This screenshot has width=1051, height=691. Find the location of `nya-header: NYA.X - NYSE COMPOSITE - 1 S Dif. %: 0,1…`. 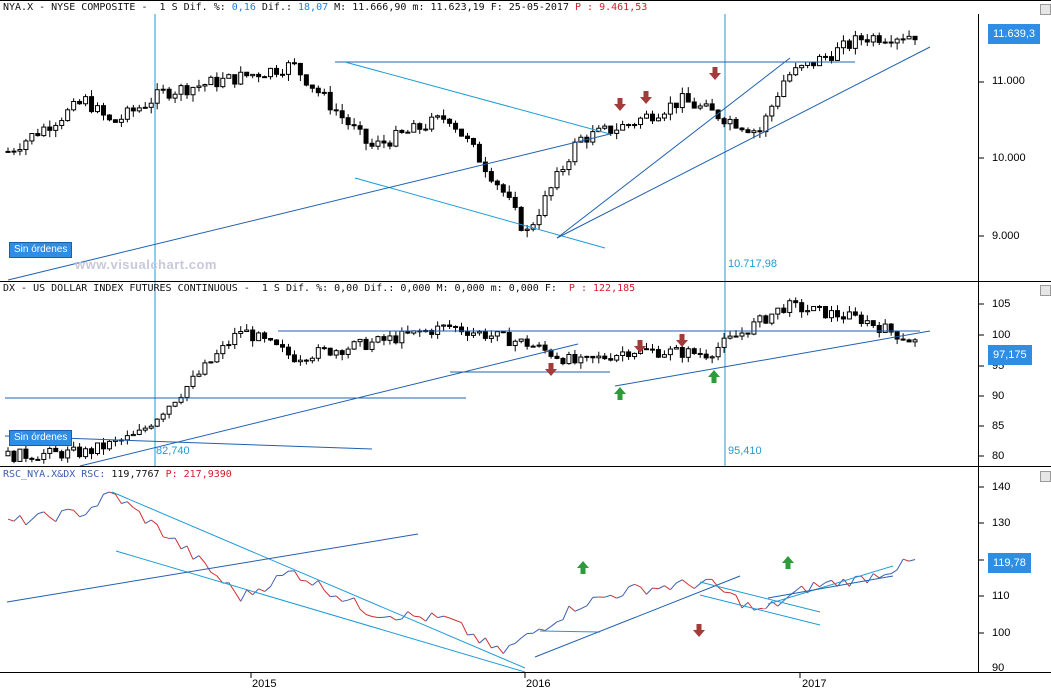

nya-header: NYA.X - NYSE COMPOSITE - 1 S Dif. %: 0,1… is located at coordinates (325, 8).